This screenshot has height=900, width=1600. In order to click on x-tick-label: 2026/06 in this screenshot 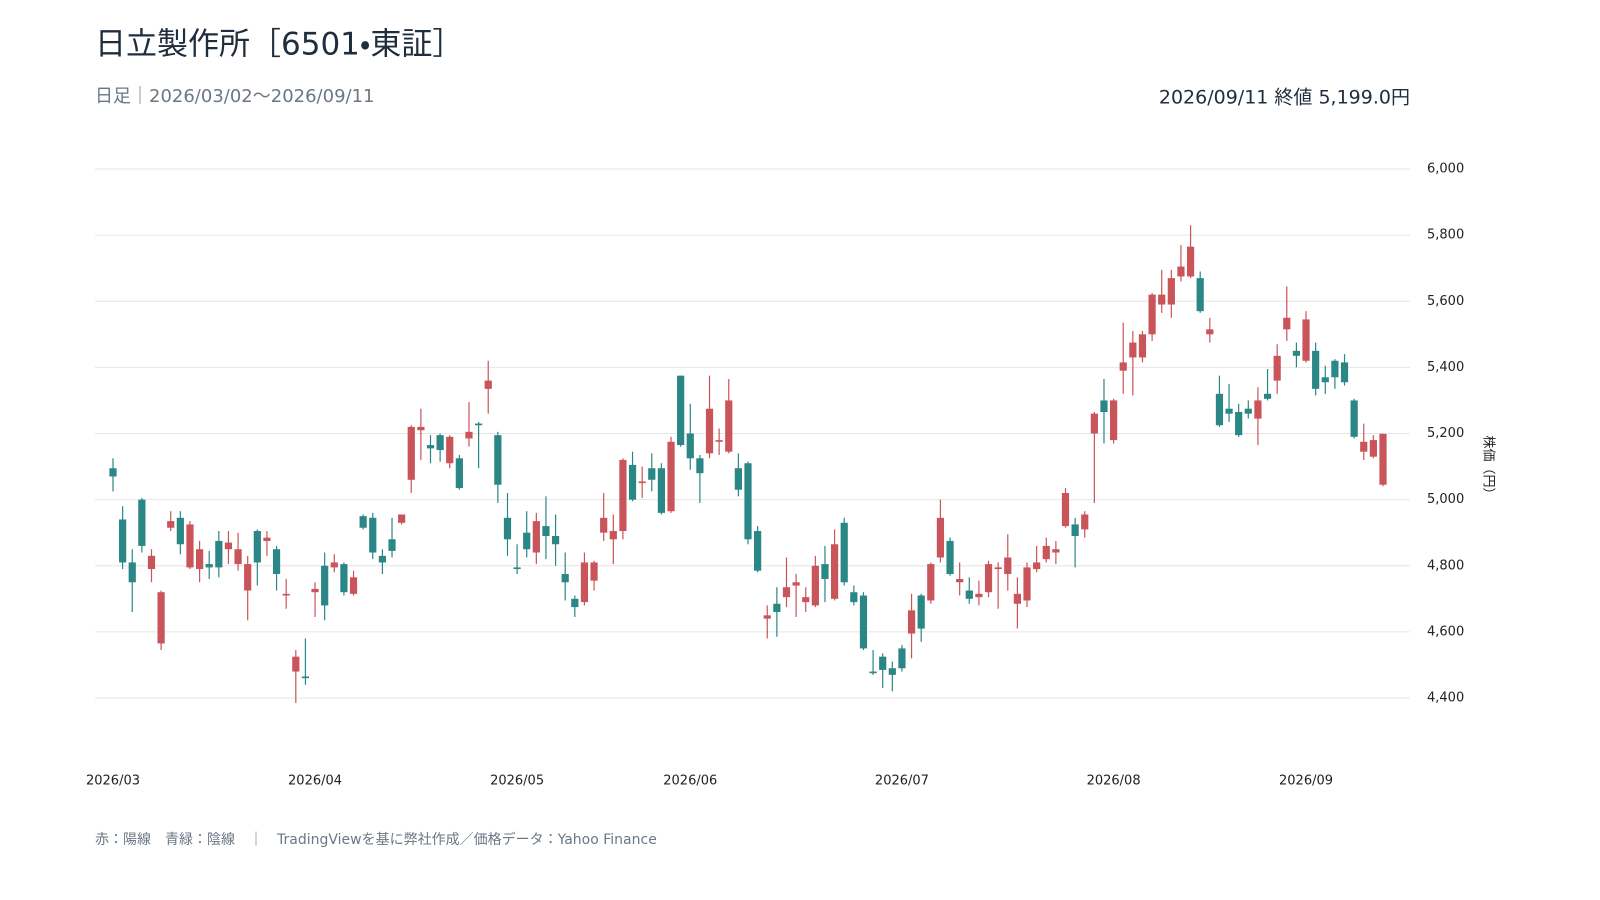, I will do `click(690, 781)`.